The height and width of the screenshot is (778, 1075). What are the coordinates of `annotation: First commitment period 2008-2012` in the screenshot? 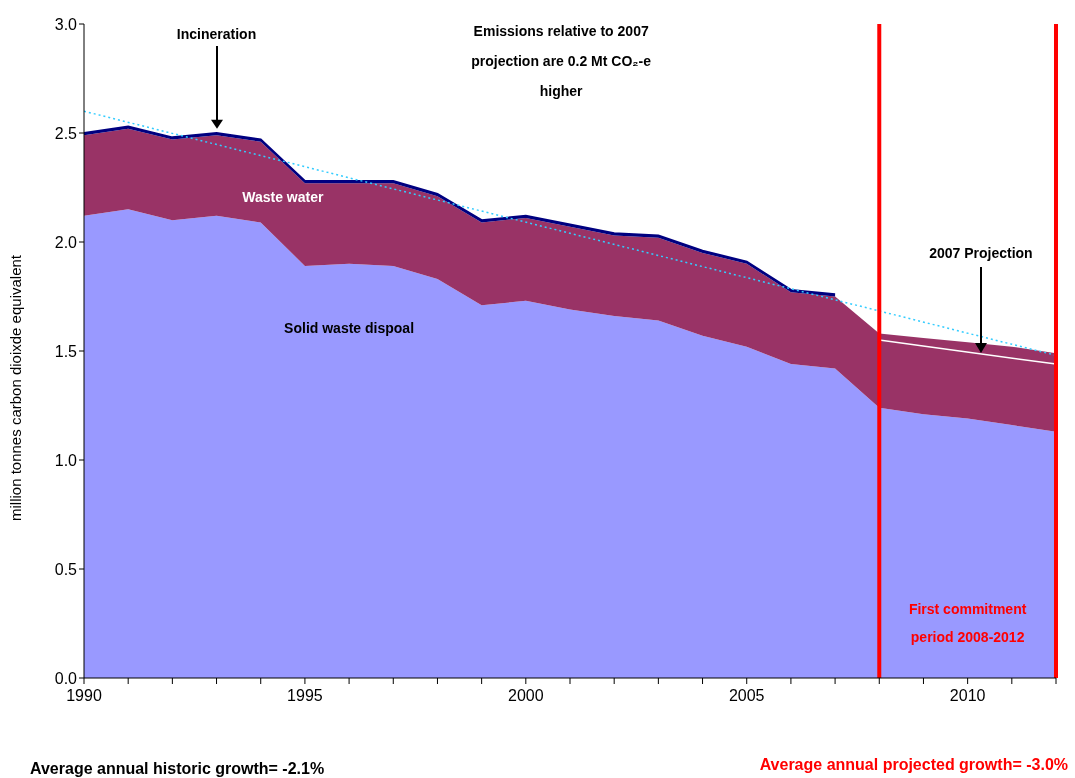 It's located at (967, 624).